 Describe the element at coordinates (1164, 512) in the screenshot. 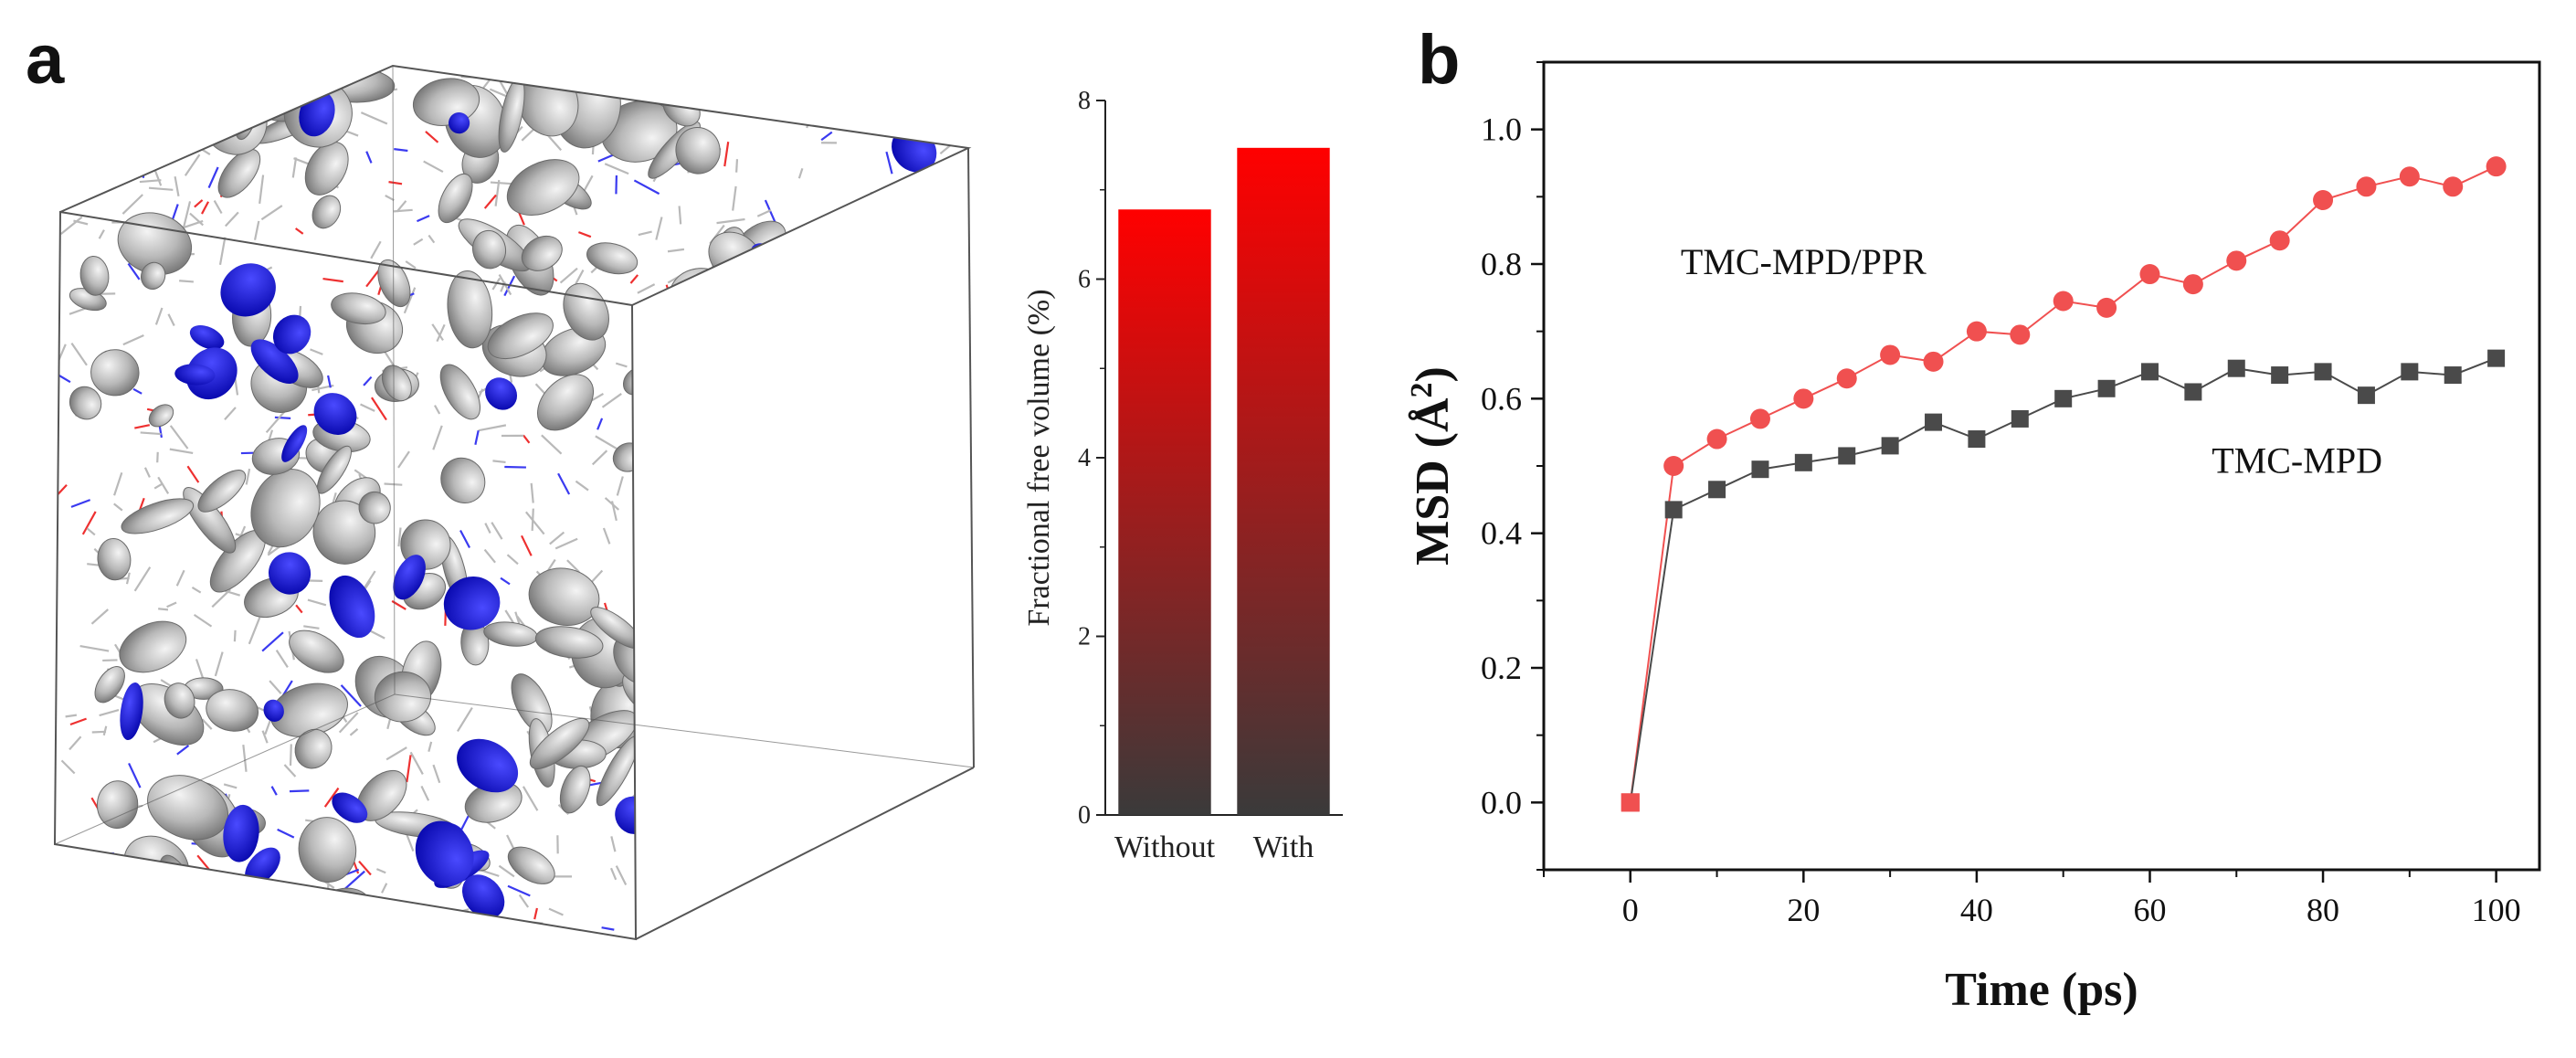

I see `bar-without` at that location.